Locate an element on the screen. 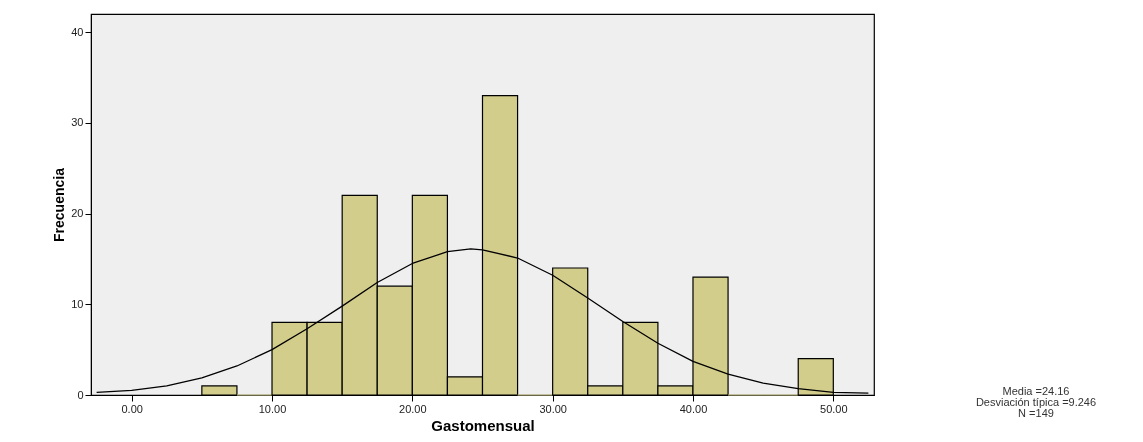 The height and width of the screenshot is (442, 1143). x-tick-label: 10.00 is located at coordinates (272, 408).